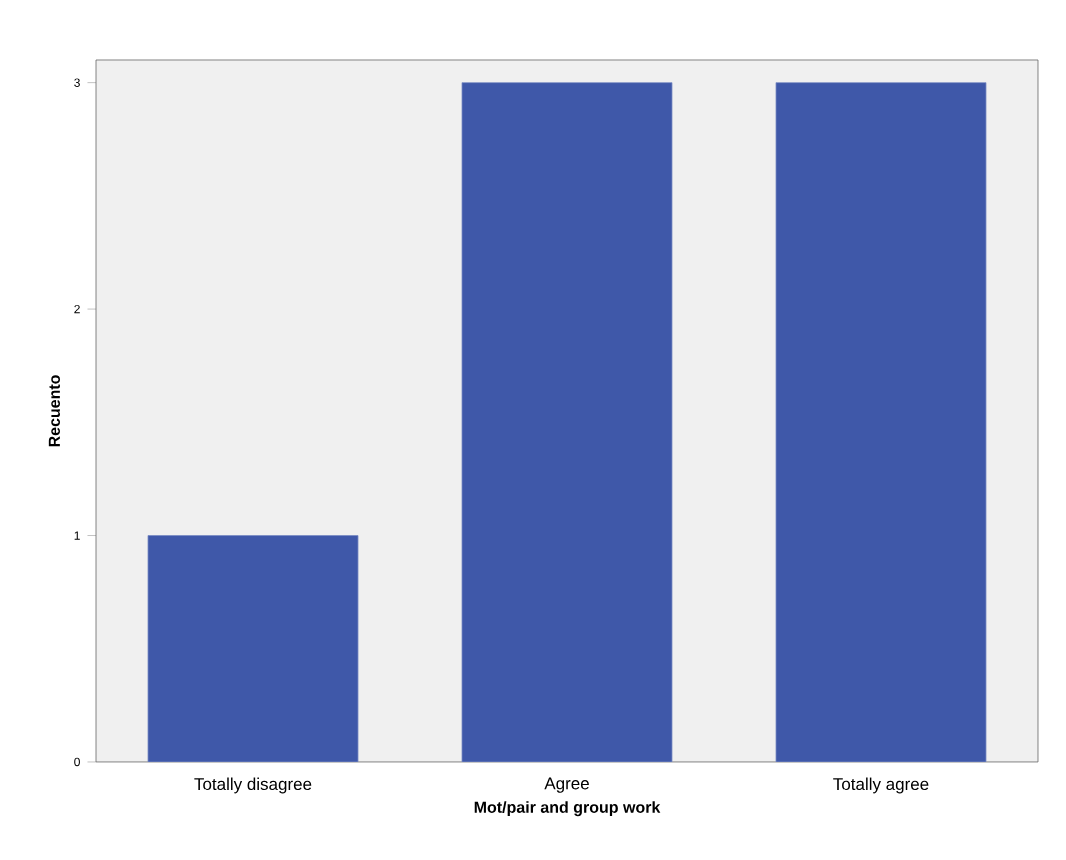  I want to click on x-tick-label: Totally disagree, so click(253, 785).